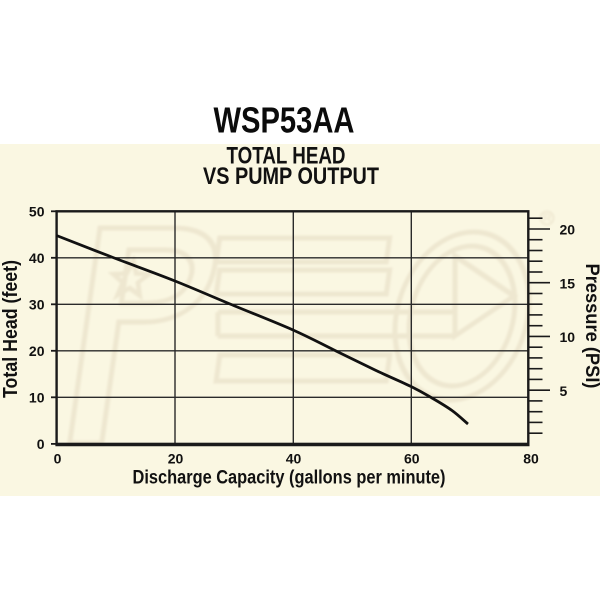 The width and height of the screenshot is (600, 600). What do you see at coordinates (37, 212) in the screenshot?
I see `svg-text: 50` at bounding box center [37, 212].